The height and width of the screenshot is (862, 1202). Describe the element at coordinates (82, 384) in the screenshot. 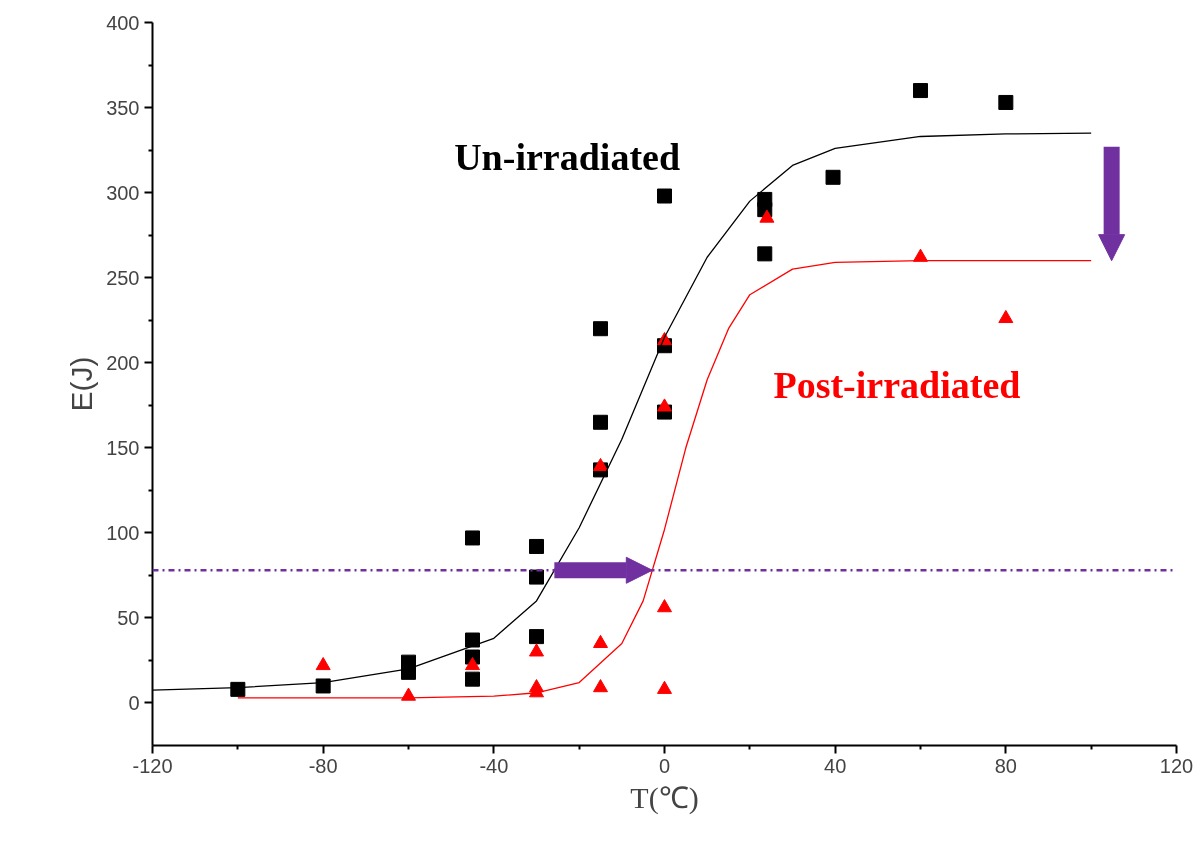

I see `y-axis-title: E(J)` at that location.